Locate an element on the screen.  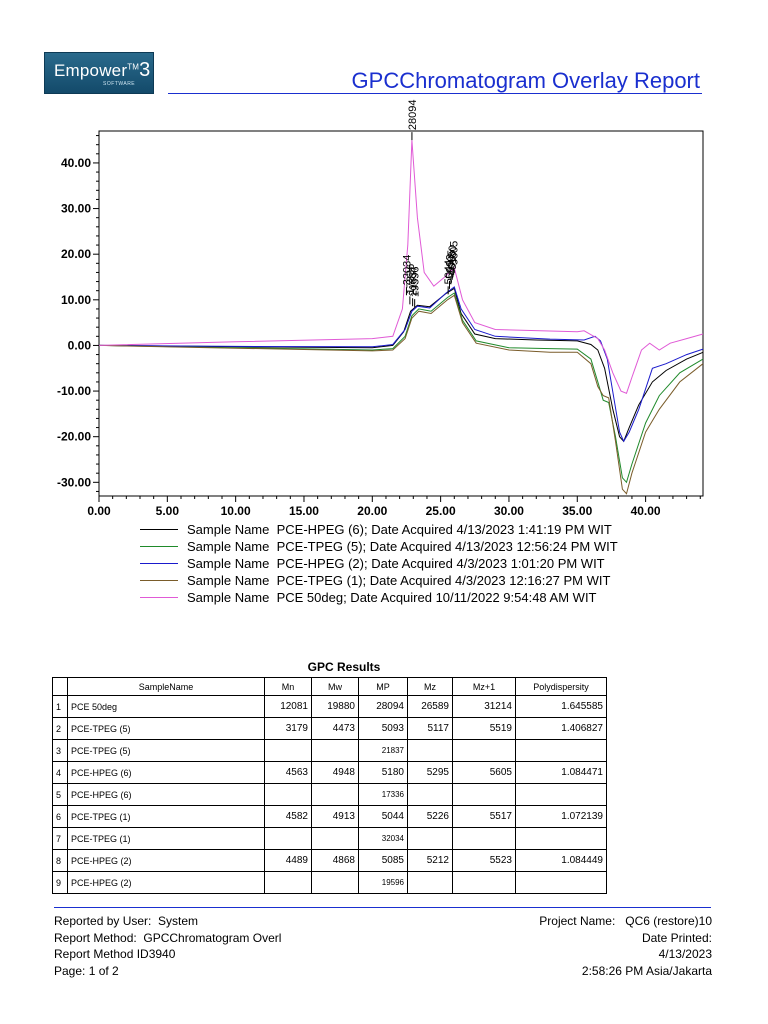
cell-mp: 5044 is located at coordinates (383, 816).